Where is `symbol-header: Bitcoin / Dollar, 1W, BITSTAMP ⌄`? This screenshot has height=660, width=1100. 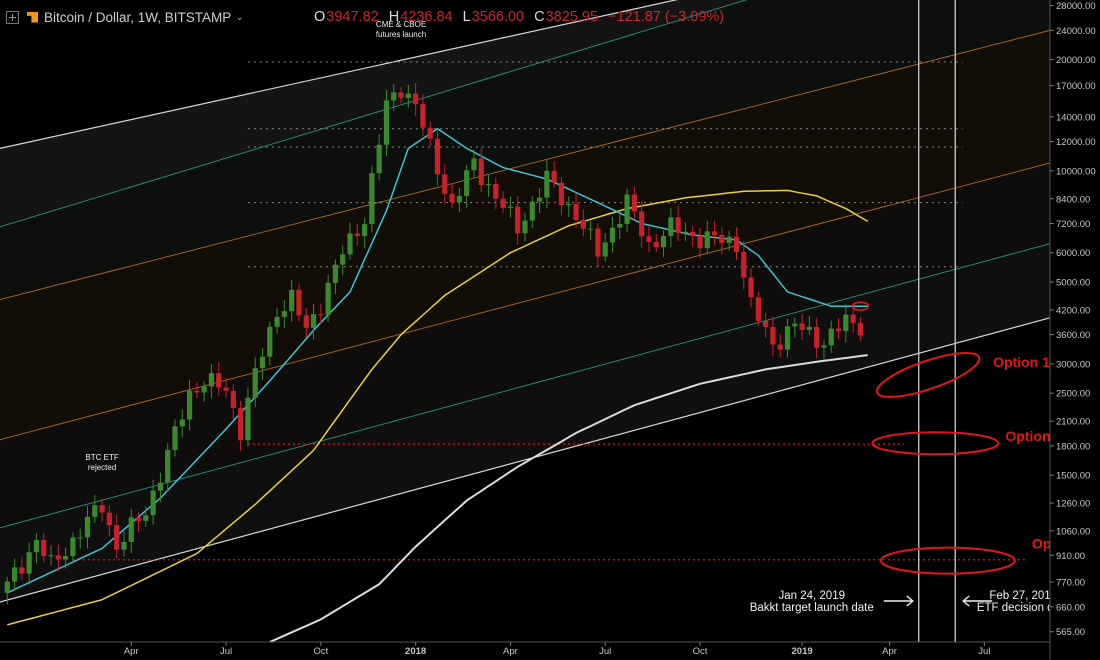
symbol-header: Bitcoin / Dollar, 1W, BITSTAMP ⌄ is located at coordinates (125, 17).